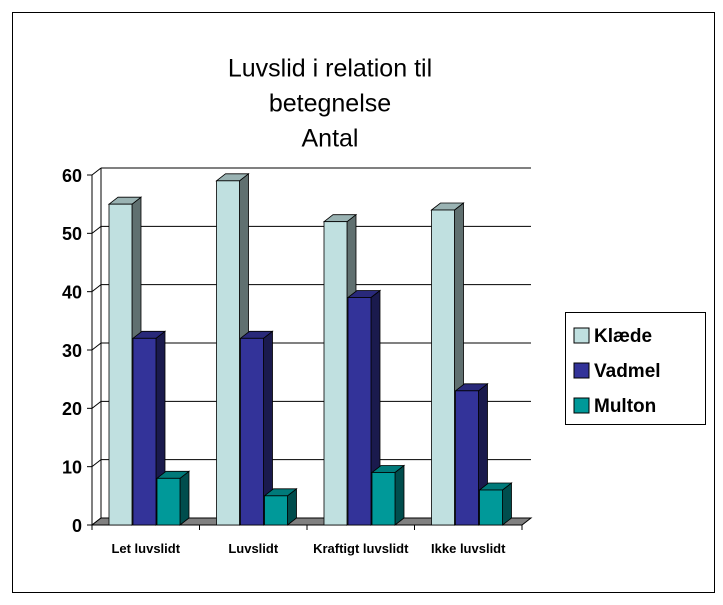 Image resolution: width=723 pixels, height=605 pixels. What do you see at coordinates (468, 548) in the screenshot?
I see `x-tick-label: Ikke luvslidt` at bounding box center [468, 548].